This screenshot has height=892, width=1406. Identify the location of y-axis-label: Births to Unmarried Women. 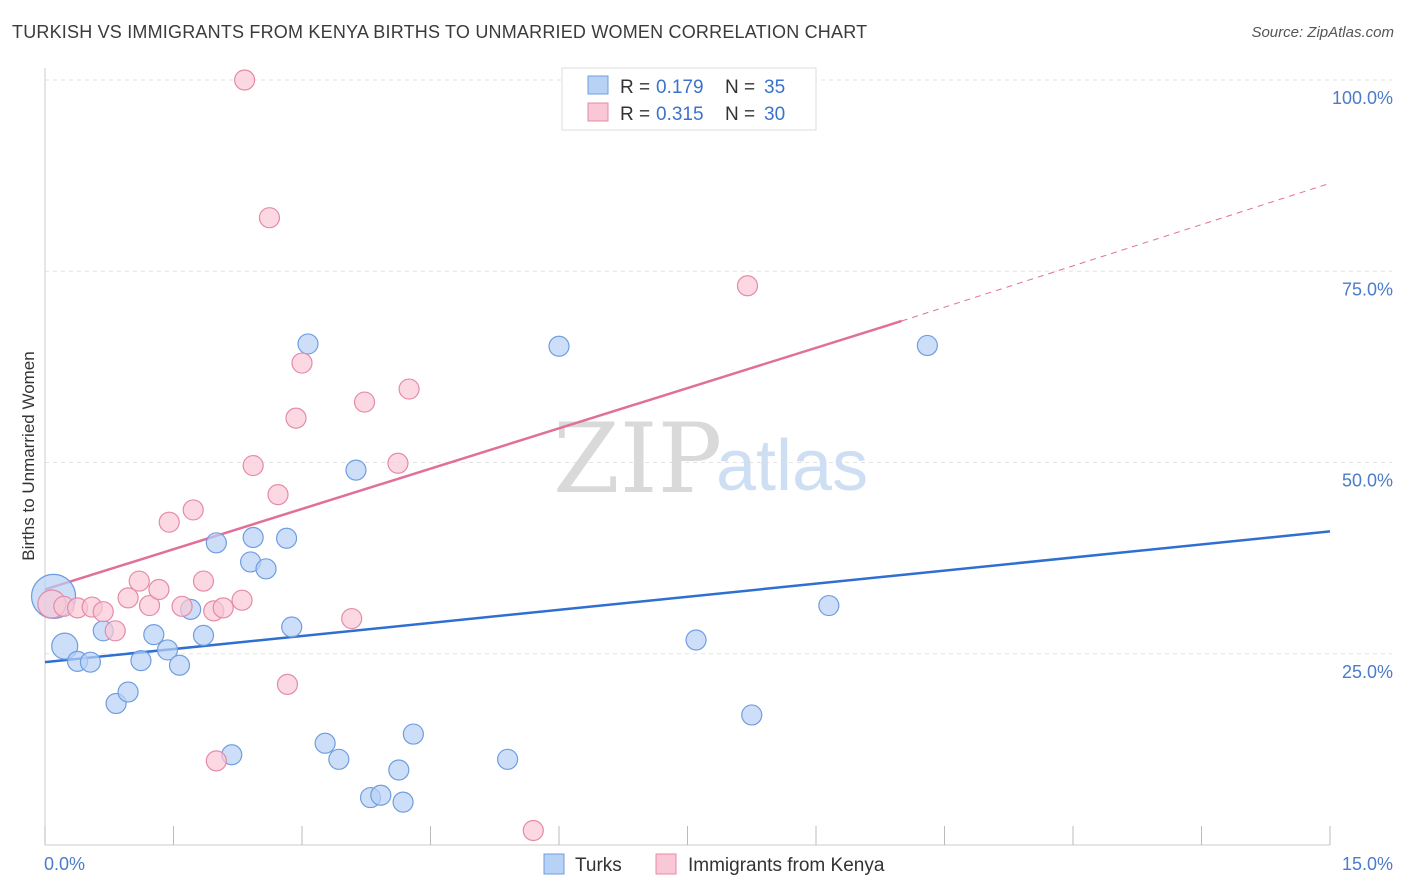
(28, 455).